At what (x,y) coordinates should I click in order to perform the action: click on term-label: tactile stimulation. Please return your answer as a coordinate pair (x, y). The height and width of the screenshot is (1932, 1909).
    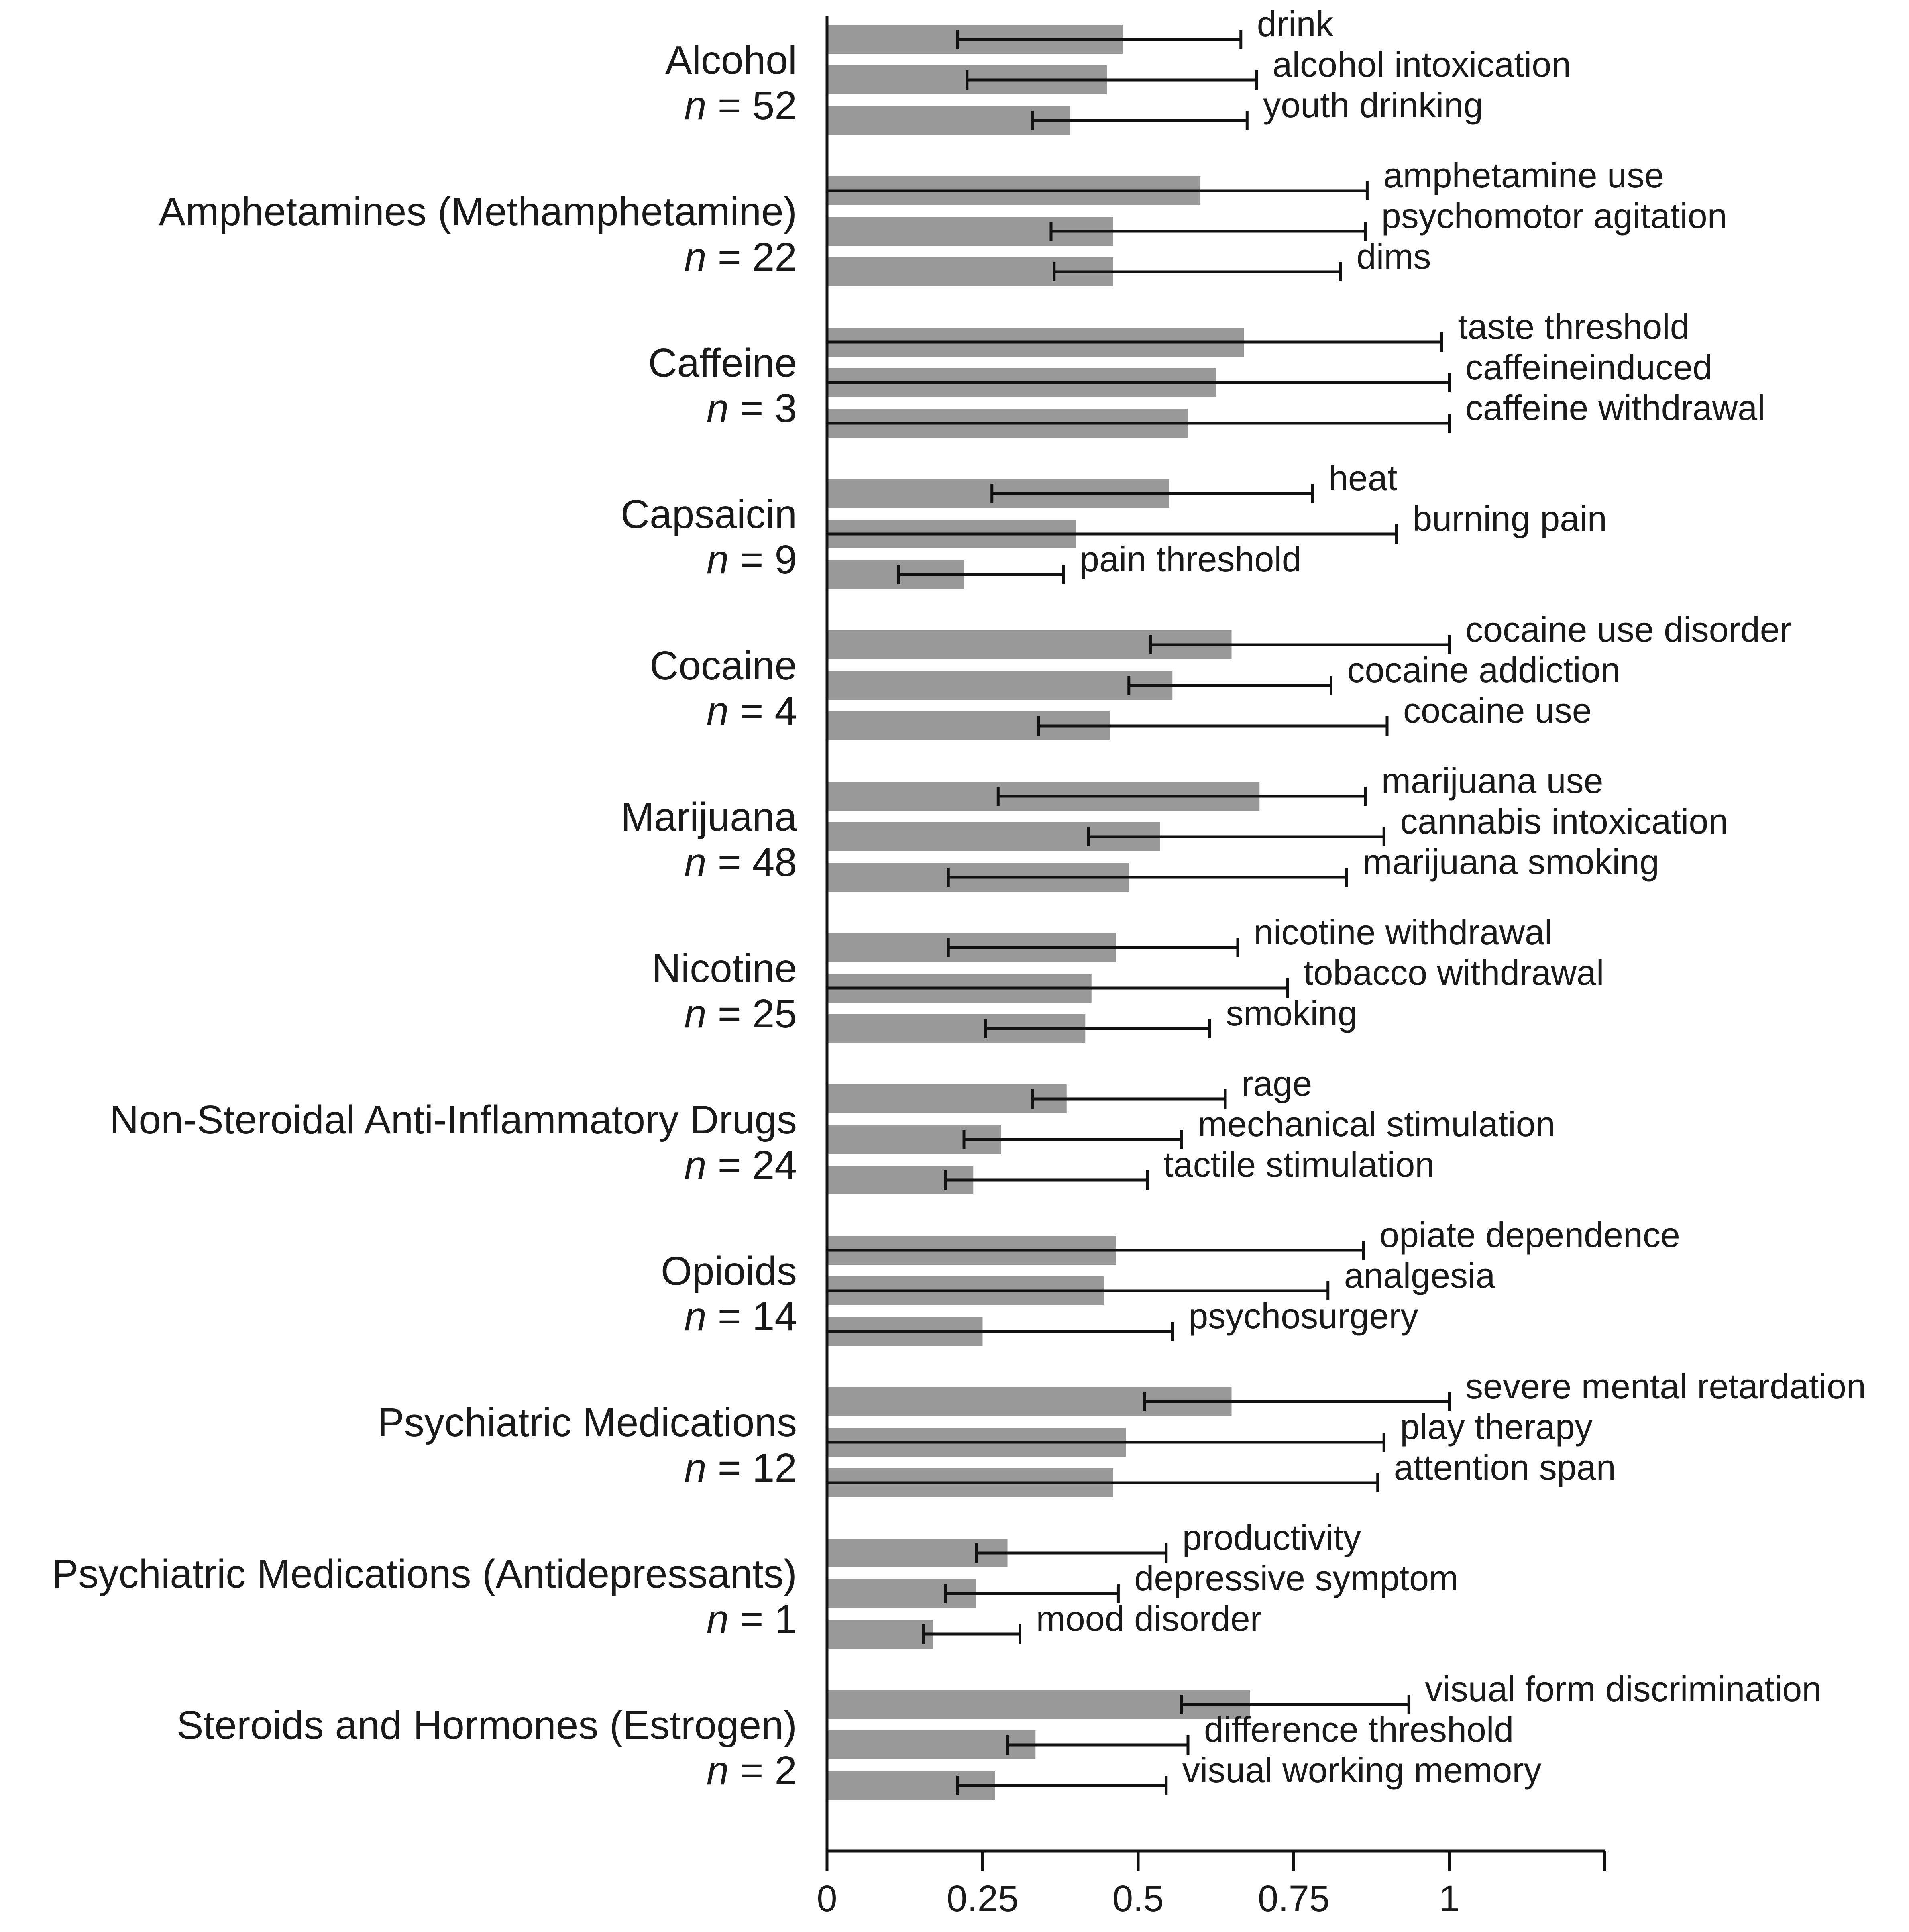
    Looking at the image, I should click on (1299, 1164).